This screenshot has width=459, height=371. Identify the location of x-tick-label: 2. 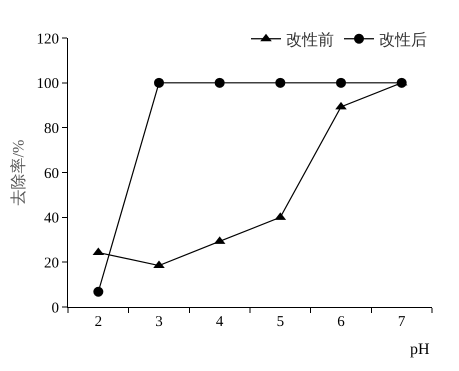
(98, 322).